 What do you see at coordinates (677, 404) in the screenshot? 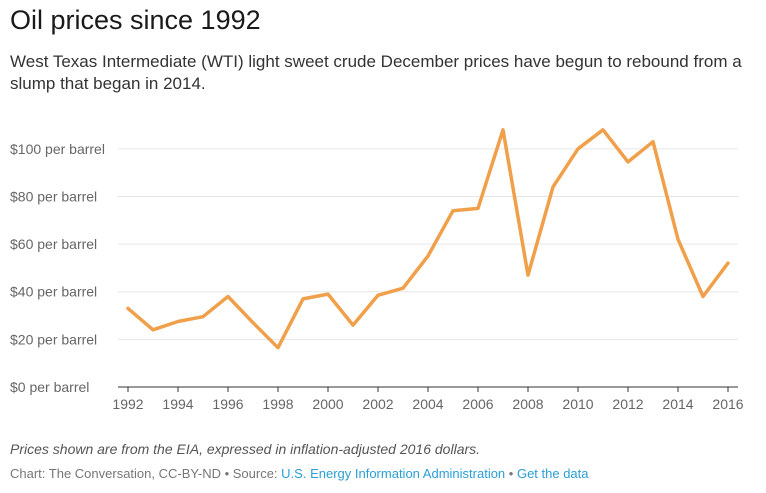
I see `x-tick-label: 2014` at bounding box center [677, 404].